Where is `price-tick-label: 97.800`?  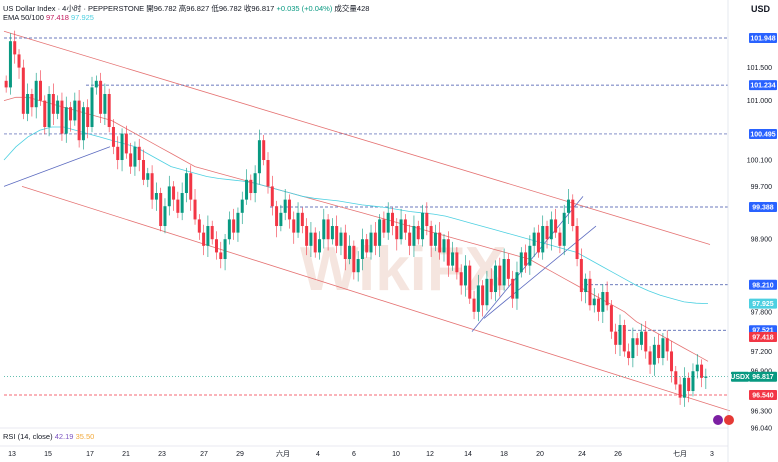
price-tick-label: 97.800 is located at coordinates (762, 312).